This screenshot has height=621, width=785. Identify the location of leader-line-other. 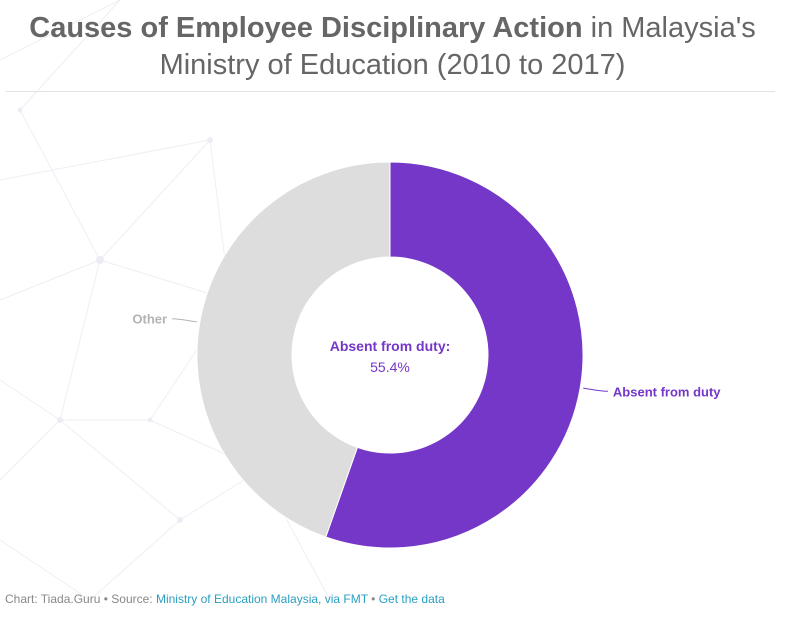
(184, 320).